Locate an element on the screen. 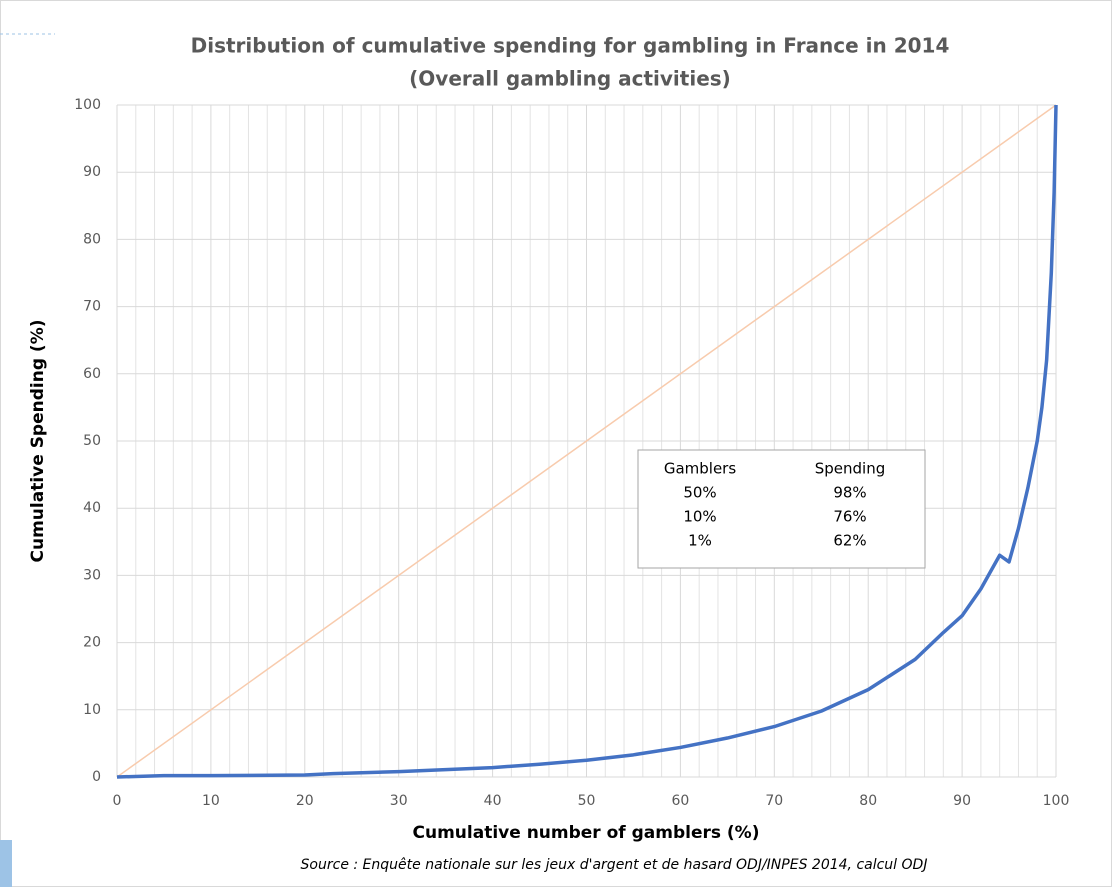 The height and width of the screenshot is (887, 1112). table-cell: 1% is located at coordinates (700, 541).